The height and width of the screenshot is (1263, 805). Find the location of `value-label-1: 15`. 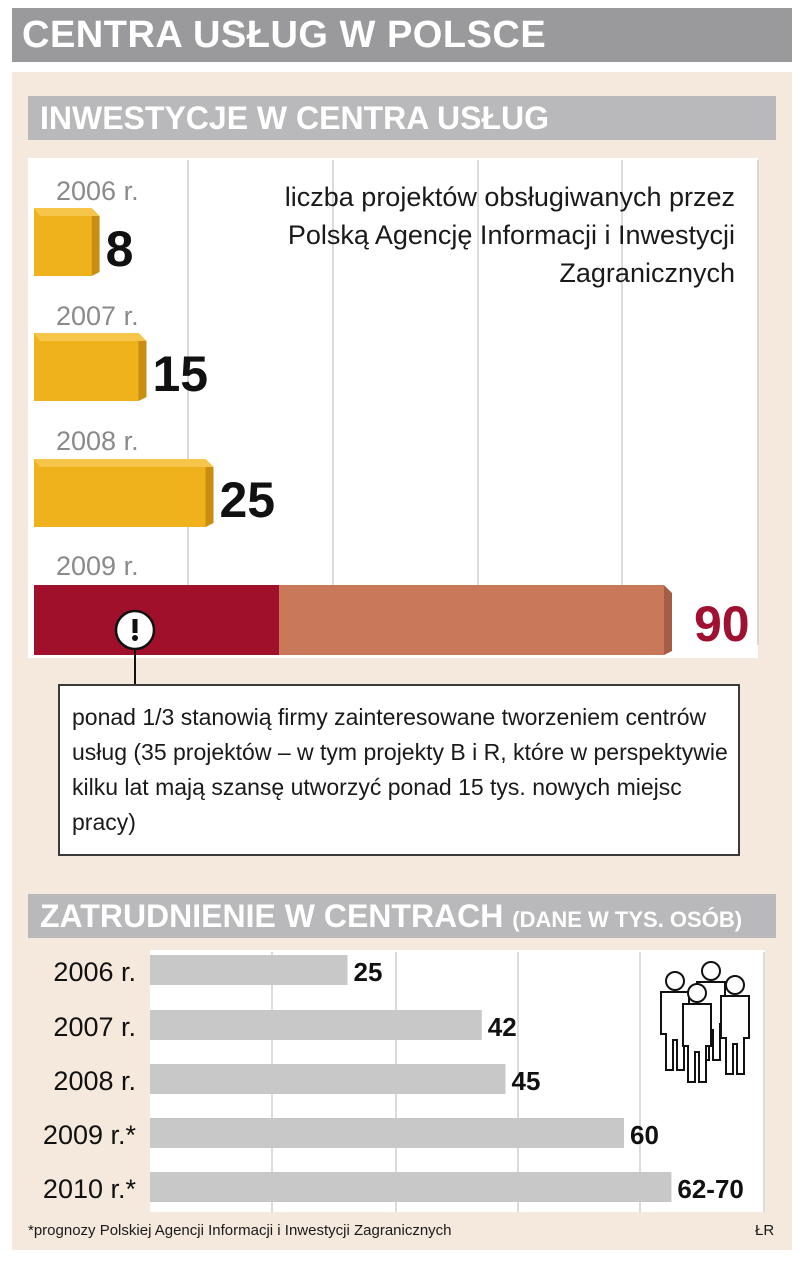

value-label-1: 15 is located at coordinates (181, 374).